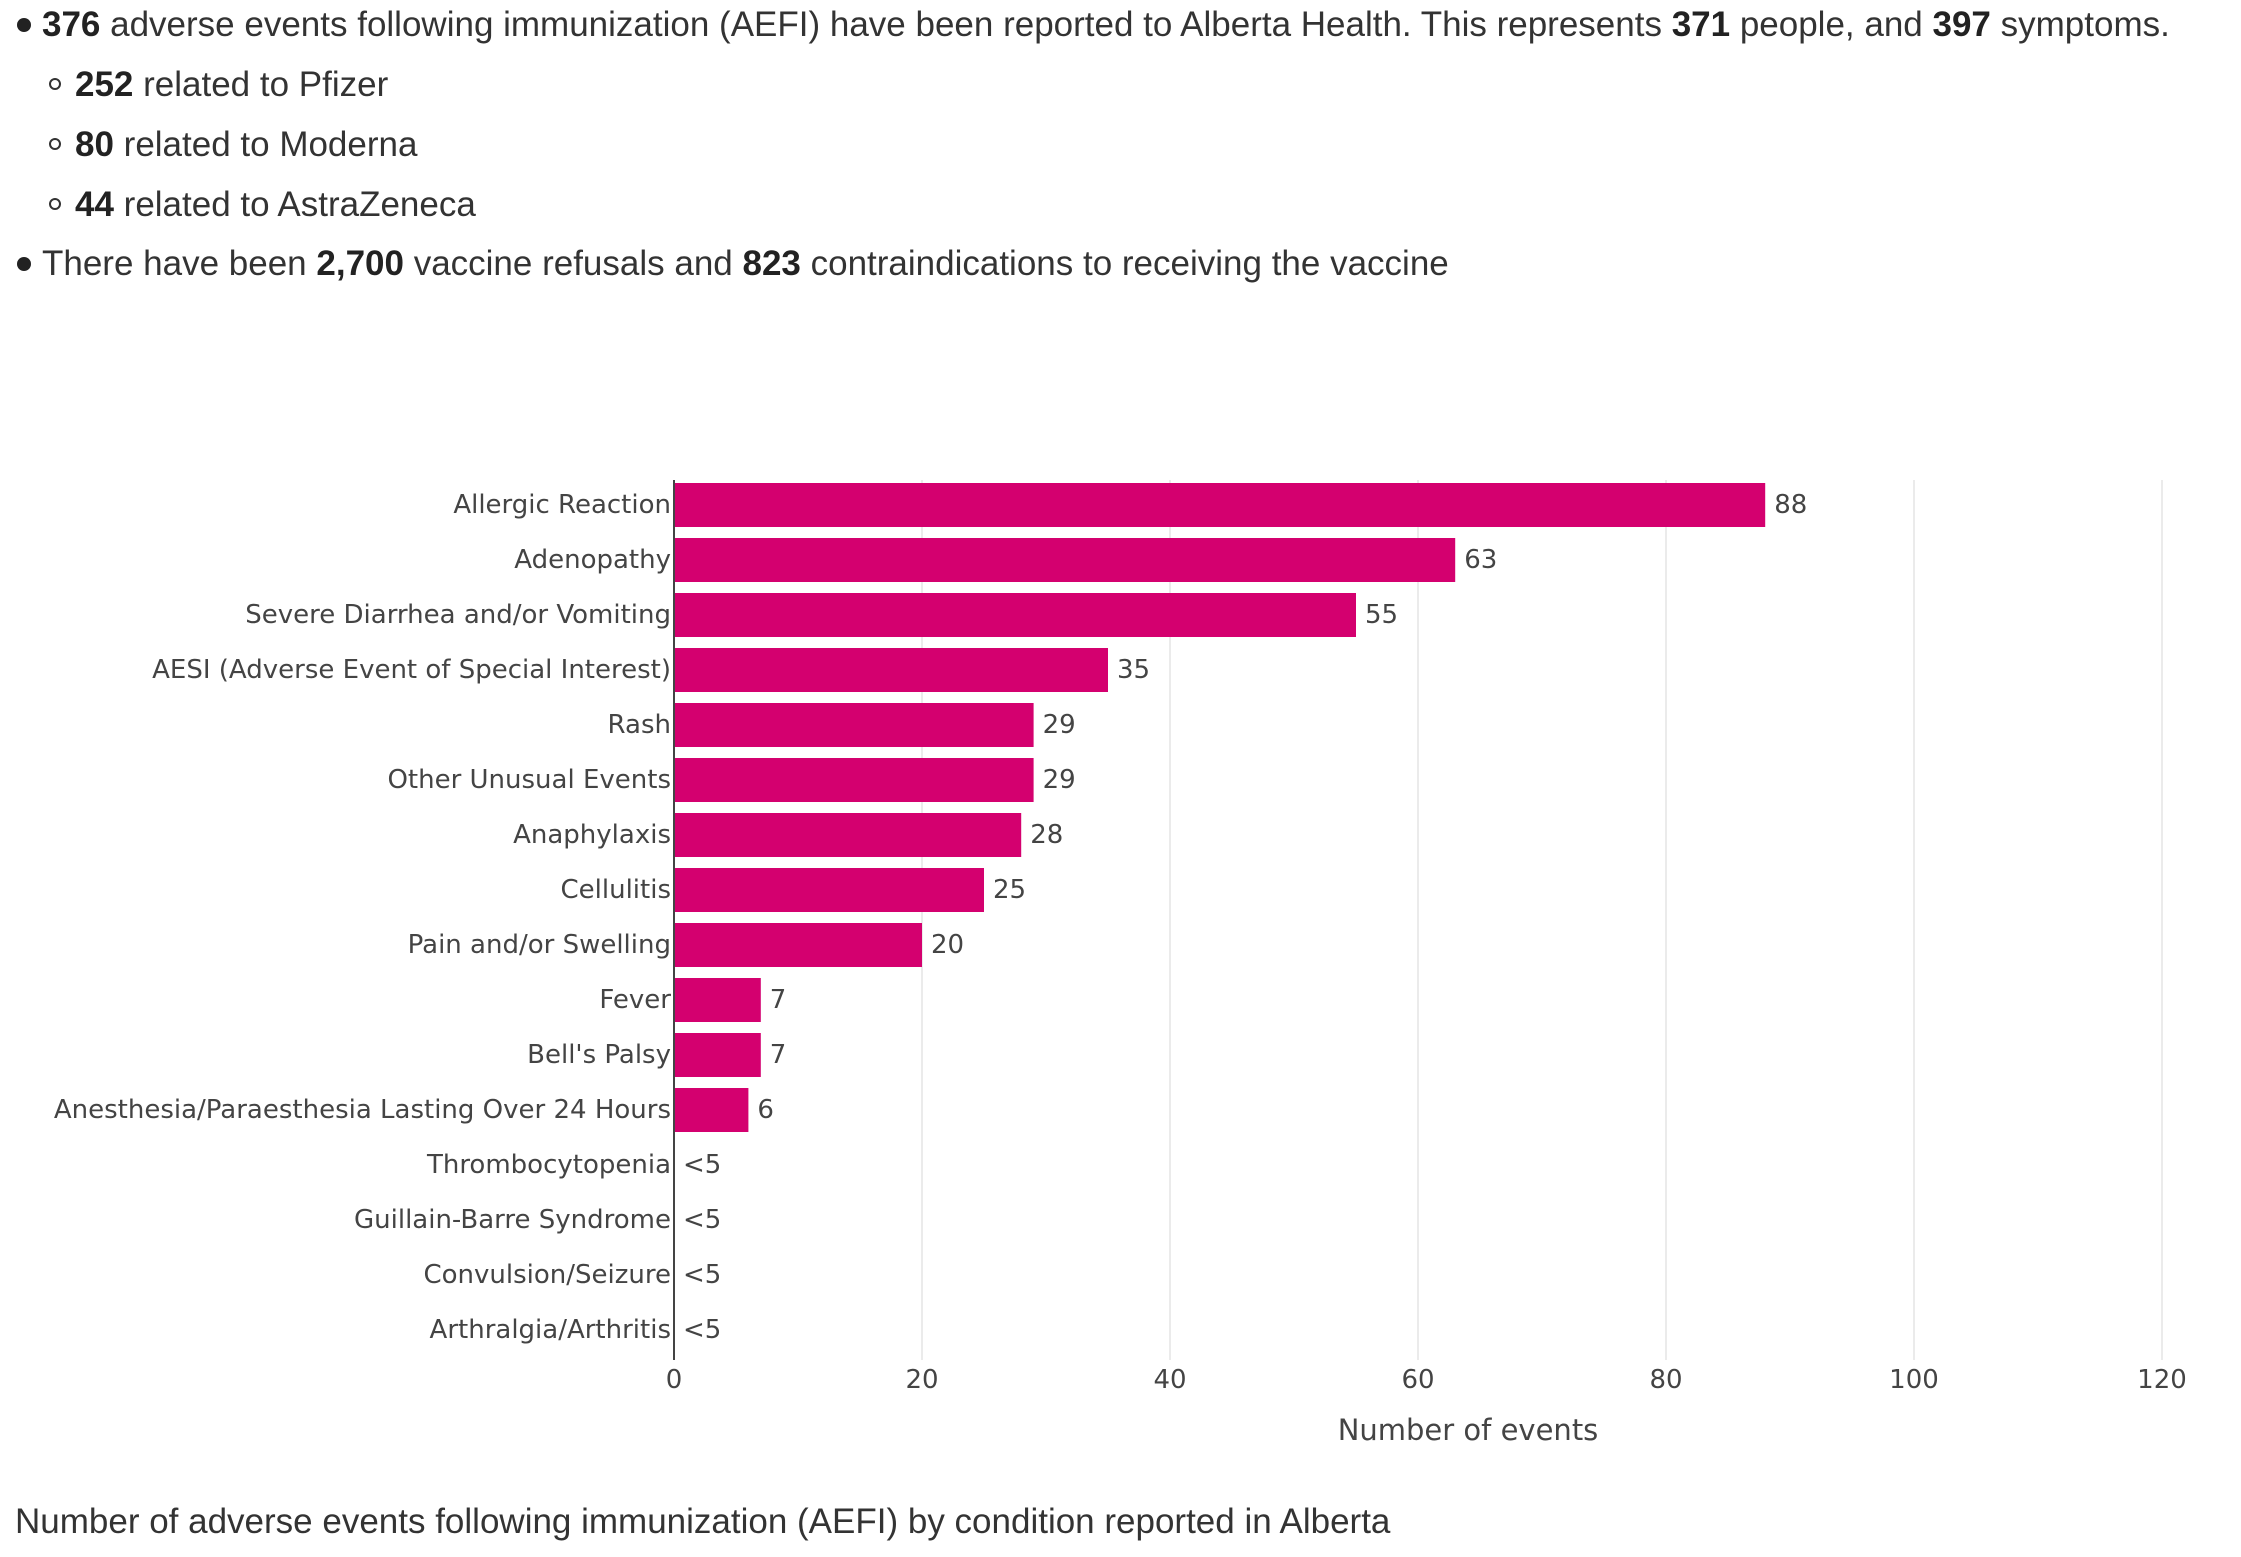 This screenshot has height=1557, width=2241. What do you see at coordinates (539, 945) in the screenshot?
I see `category-label: Pain and/or Swelling` at bounding box center [539, 945].